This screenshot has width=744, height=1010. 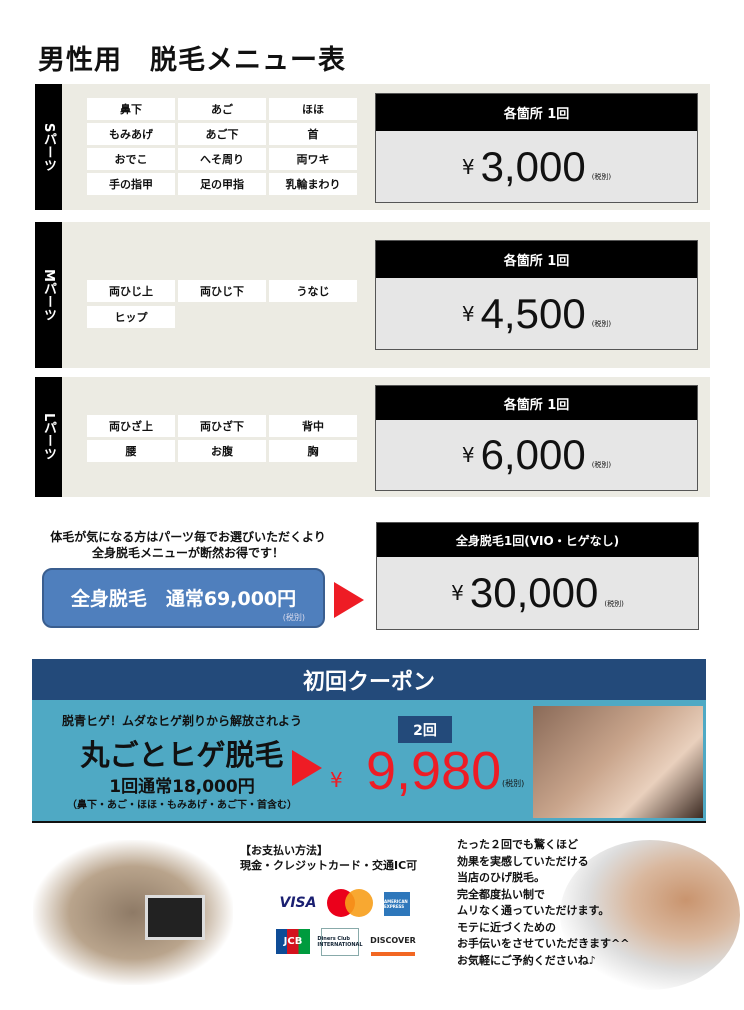 What do you see at coordinates (181, 721) in the screenshot?
I see `coupon-tagline: 脱青ヒゲ！ムダなヒゲ剃りから解放されよう` at bounding box center [181, 721].